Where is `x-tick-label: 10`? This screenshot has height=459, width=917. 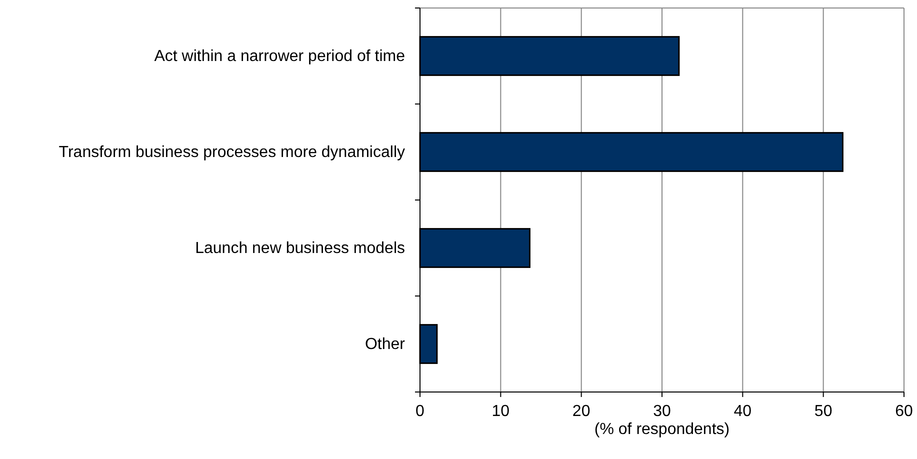 x-tick-label: 10 is located at coordinates (501, 411).